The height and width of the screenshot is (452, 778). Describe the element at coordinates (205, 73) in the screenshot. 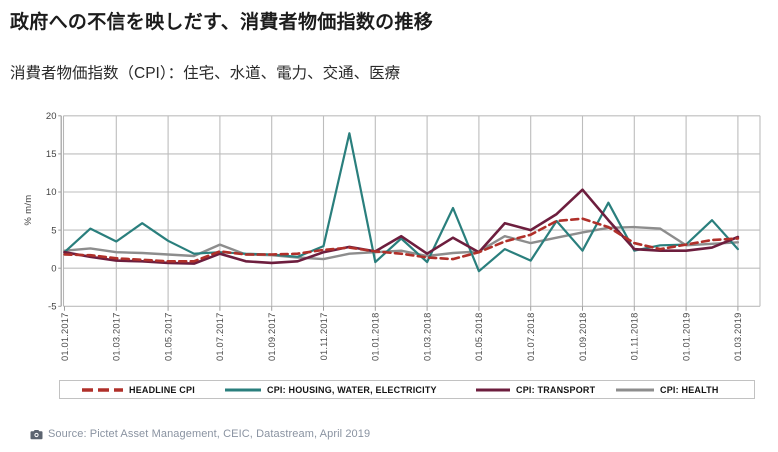

I see `chart-subtitle: 消費者物価指数（CPI）：住宅、水道、電力、交通、医療` at that location.